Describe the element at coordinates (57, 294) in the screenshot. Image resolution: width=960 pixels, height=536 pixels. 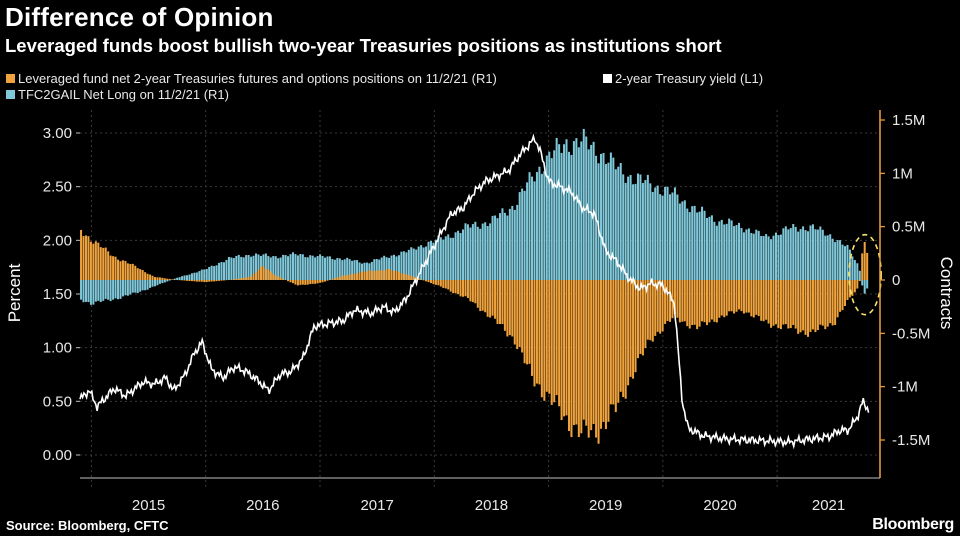
I see `left-tick-label: 1.50` at that location.